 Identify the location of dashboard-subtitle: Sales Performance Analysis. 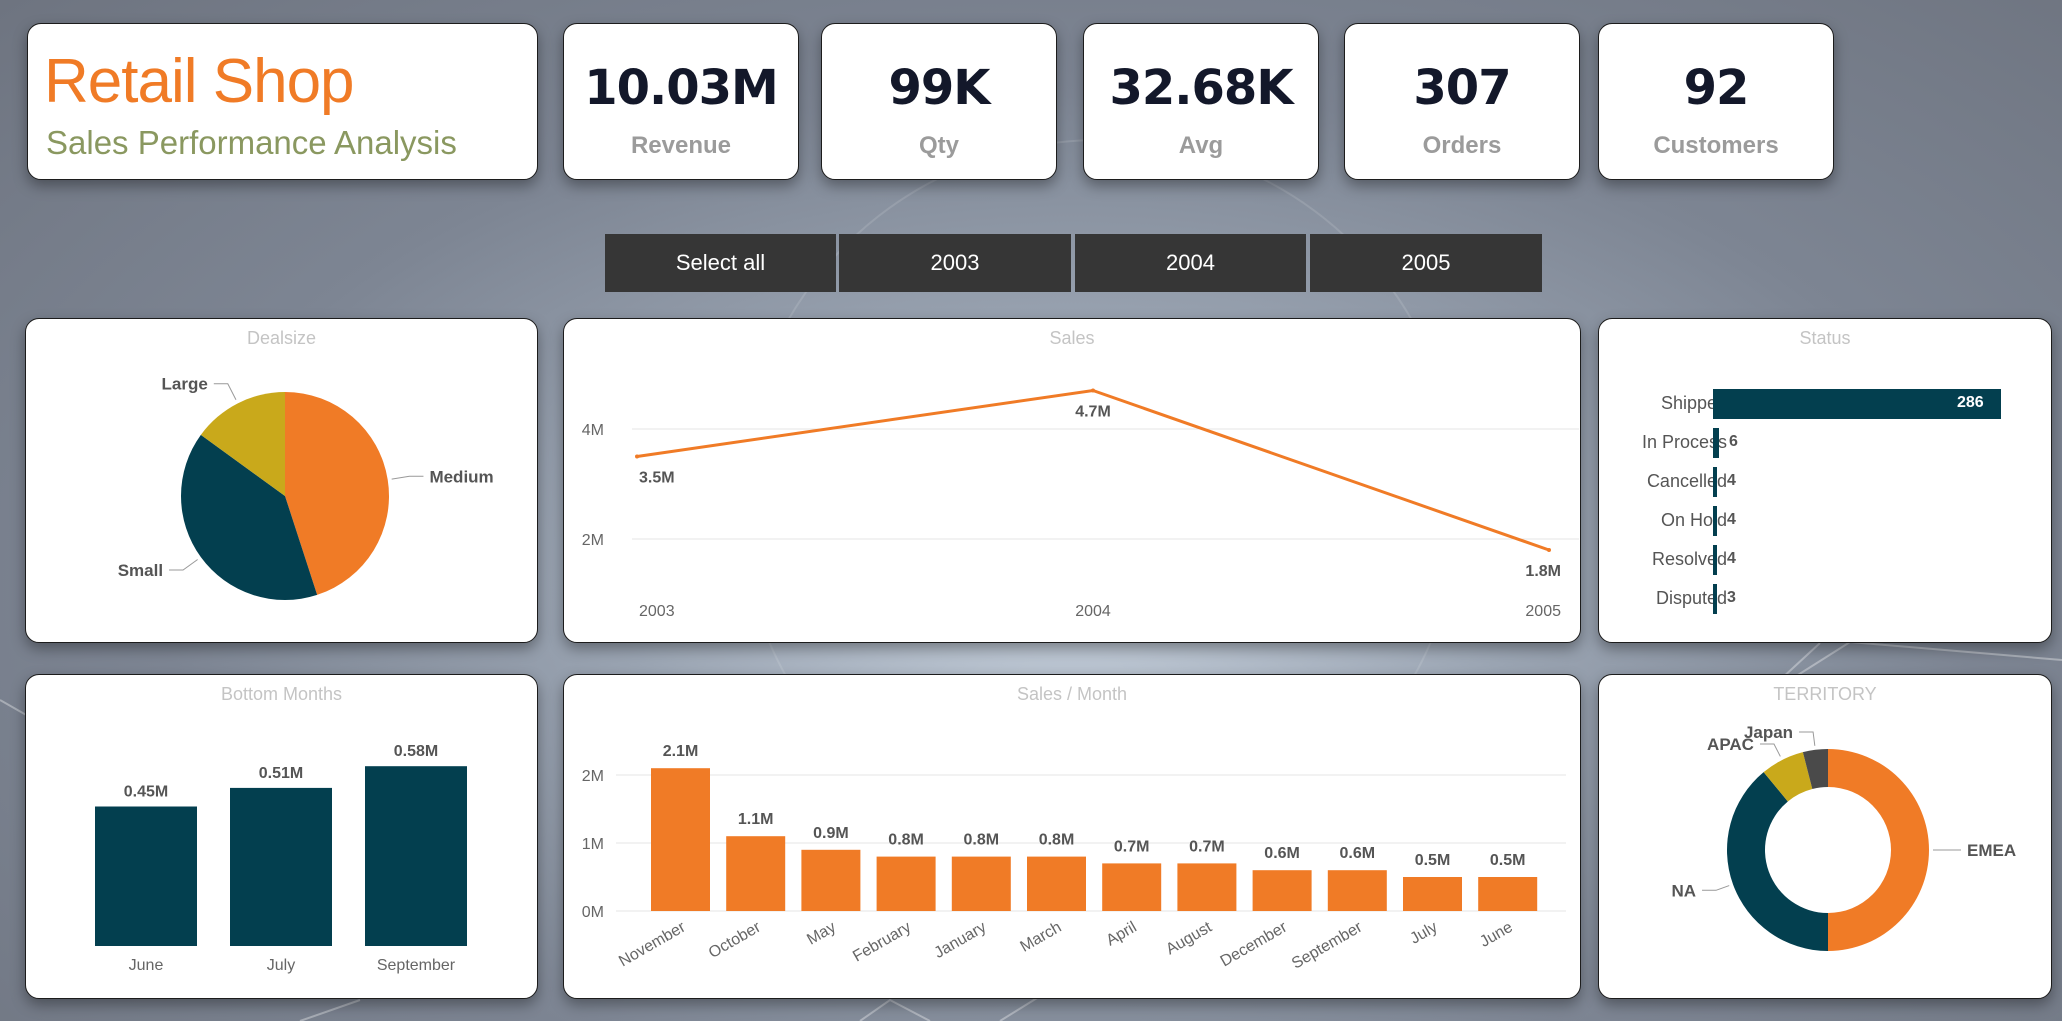
(251, 142).